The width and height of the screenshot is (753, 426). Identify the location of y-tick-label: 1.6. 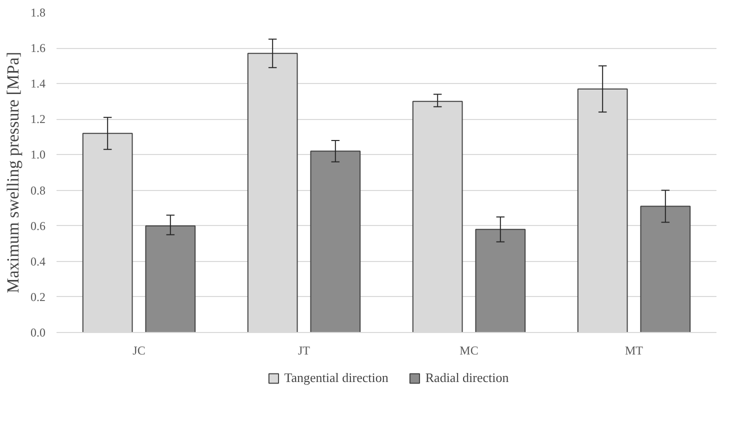
(38, 48).